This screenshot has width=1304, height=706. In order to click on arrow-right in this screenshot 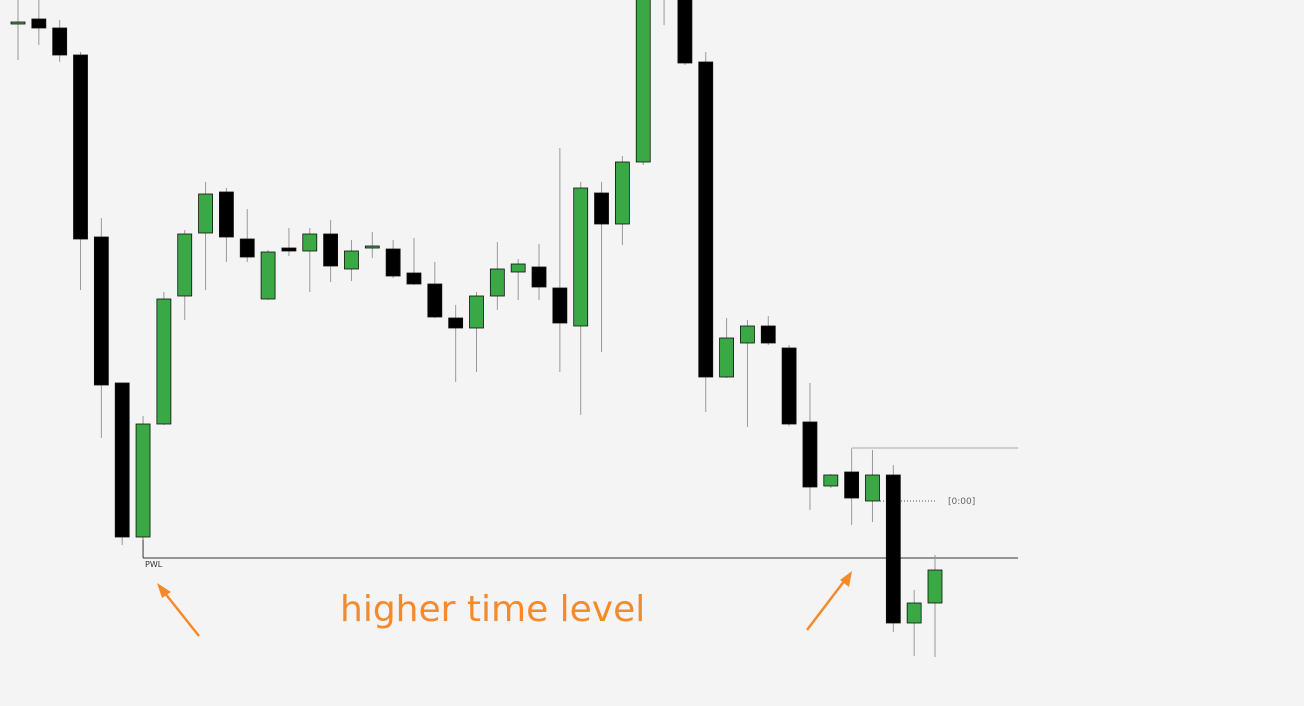, I will do `click(826, 605)`.